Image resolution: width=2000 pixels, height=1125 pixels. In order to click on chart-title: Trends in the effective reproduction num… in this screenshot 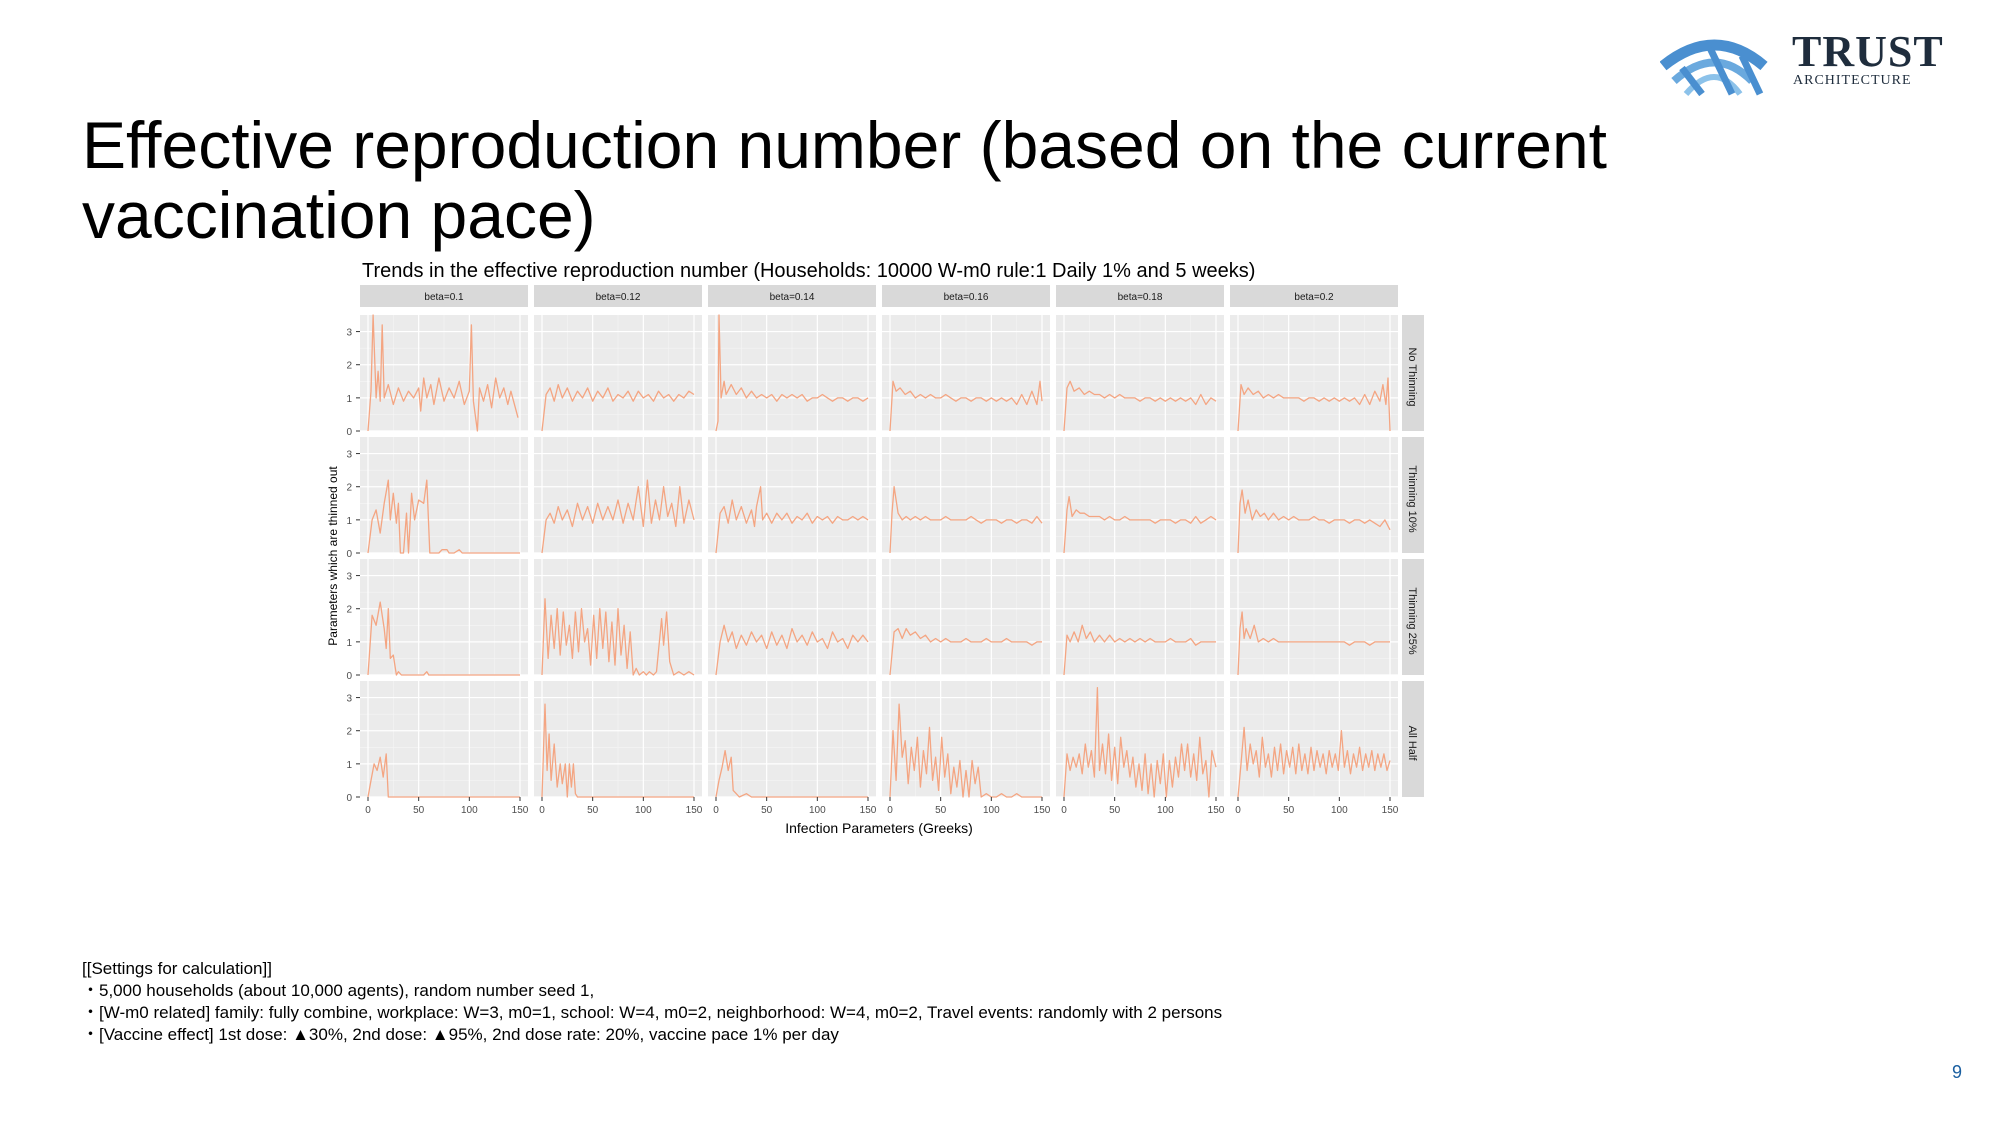, I will do `click(809, 271)`.